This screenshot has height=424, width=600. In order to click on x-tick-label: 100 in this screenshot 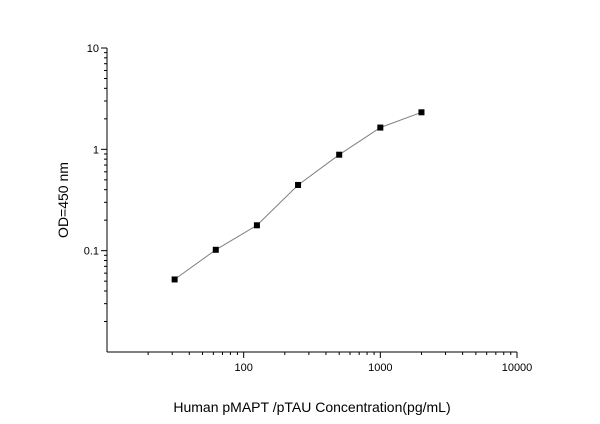, I will do `click(243, 368)`.